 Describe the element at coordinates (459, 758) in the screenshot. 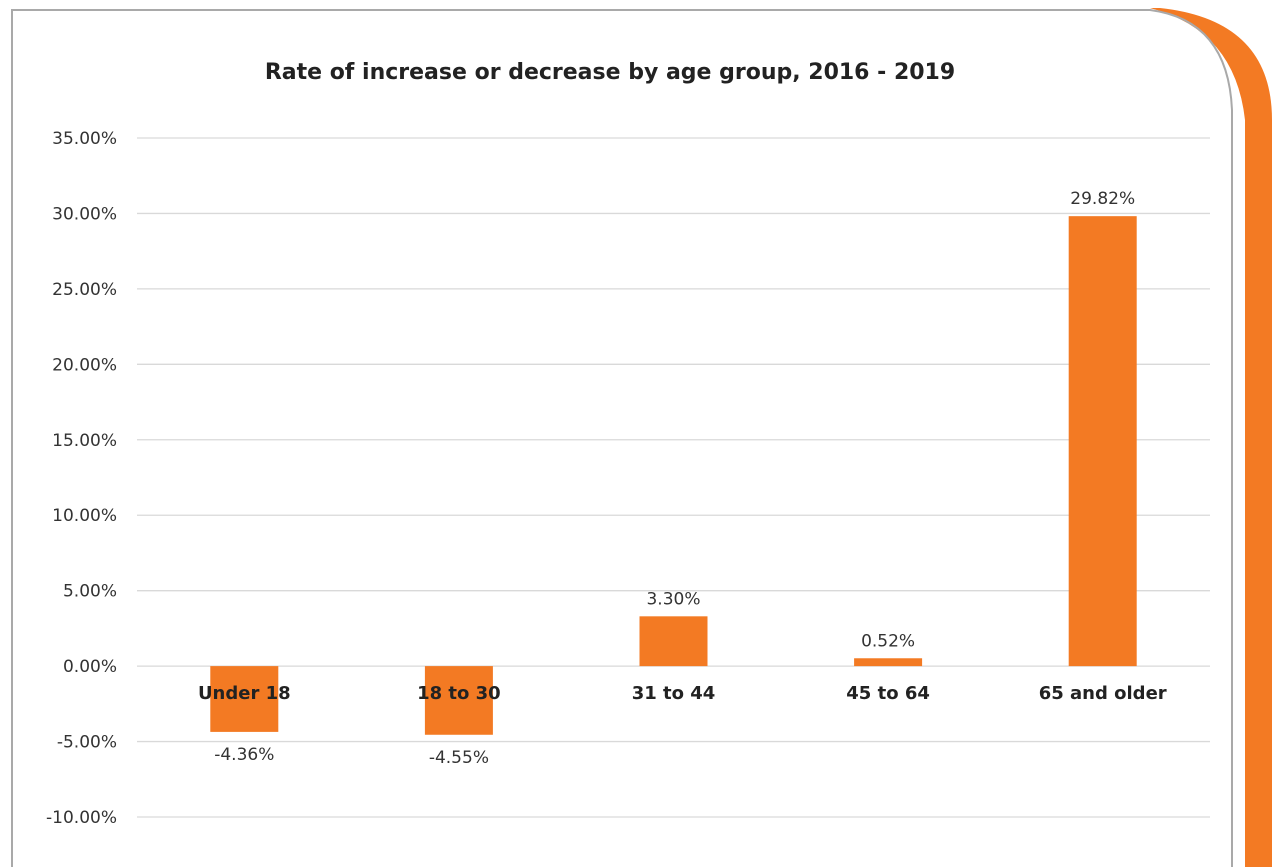

I see `data-label: -4.55%` at that location.